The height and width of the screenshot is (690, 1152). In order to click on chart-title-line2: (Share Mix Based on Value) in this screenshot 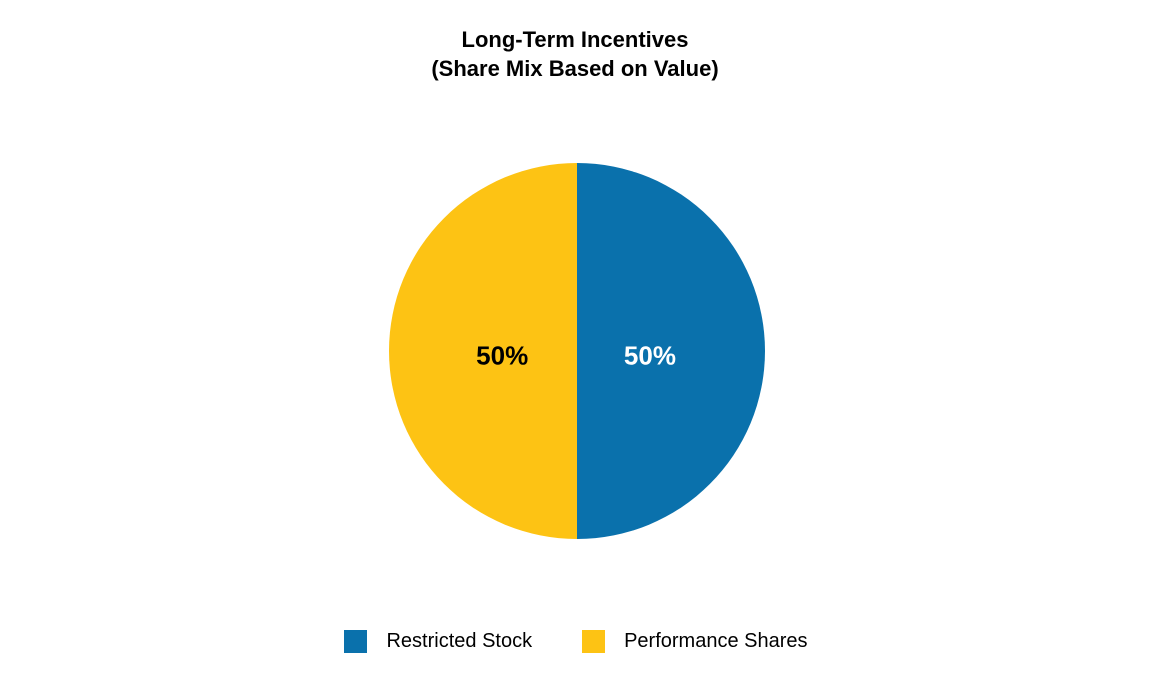, I will do `click(575, 68)`.